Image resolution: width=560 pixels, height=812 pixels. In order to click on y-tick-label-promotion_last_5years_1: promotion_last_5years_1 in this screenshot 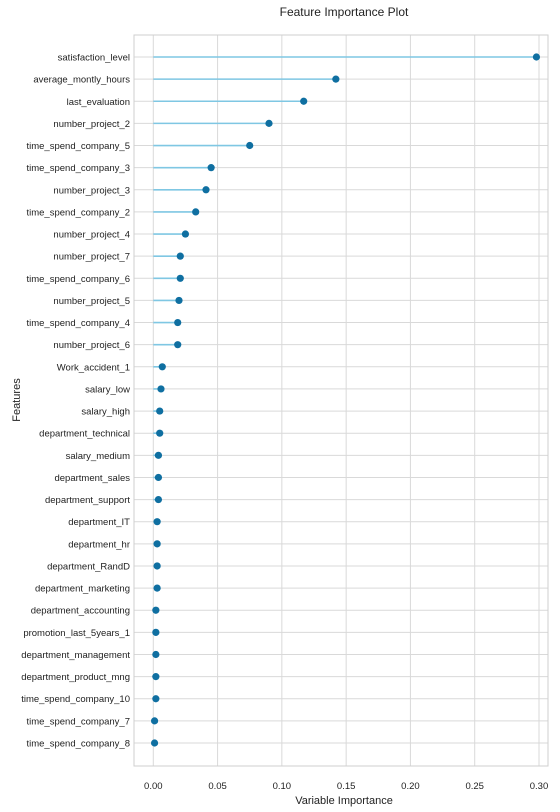, I will do `click(76, 633)`.